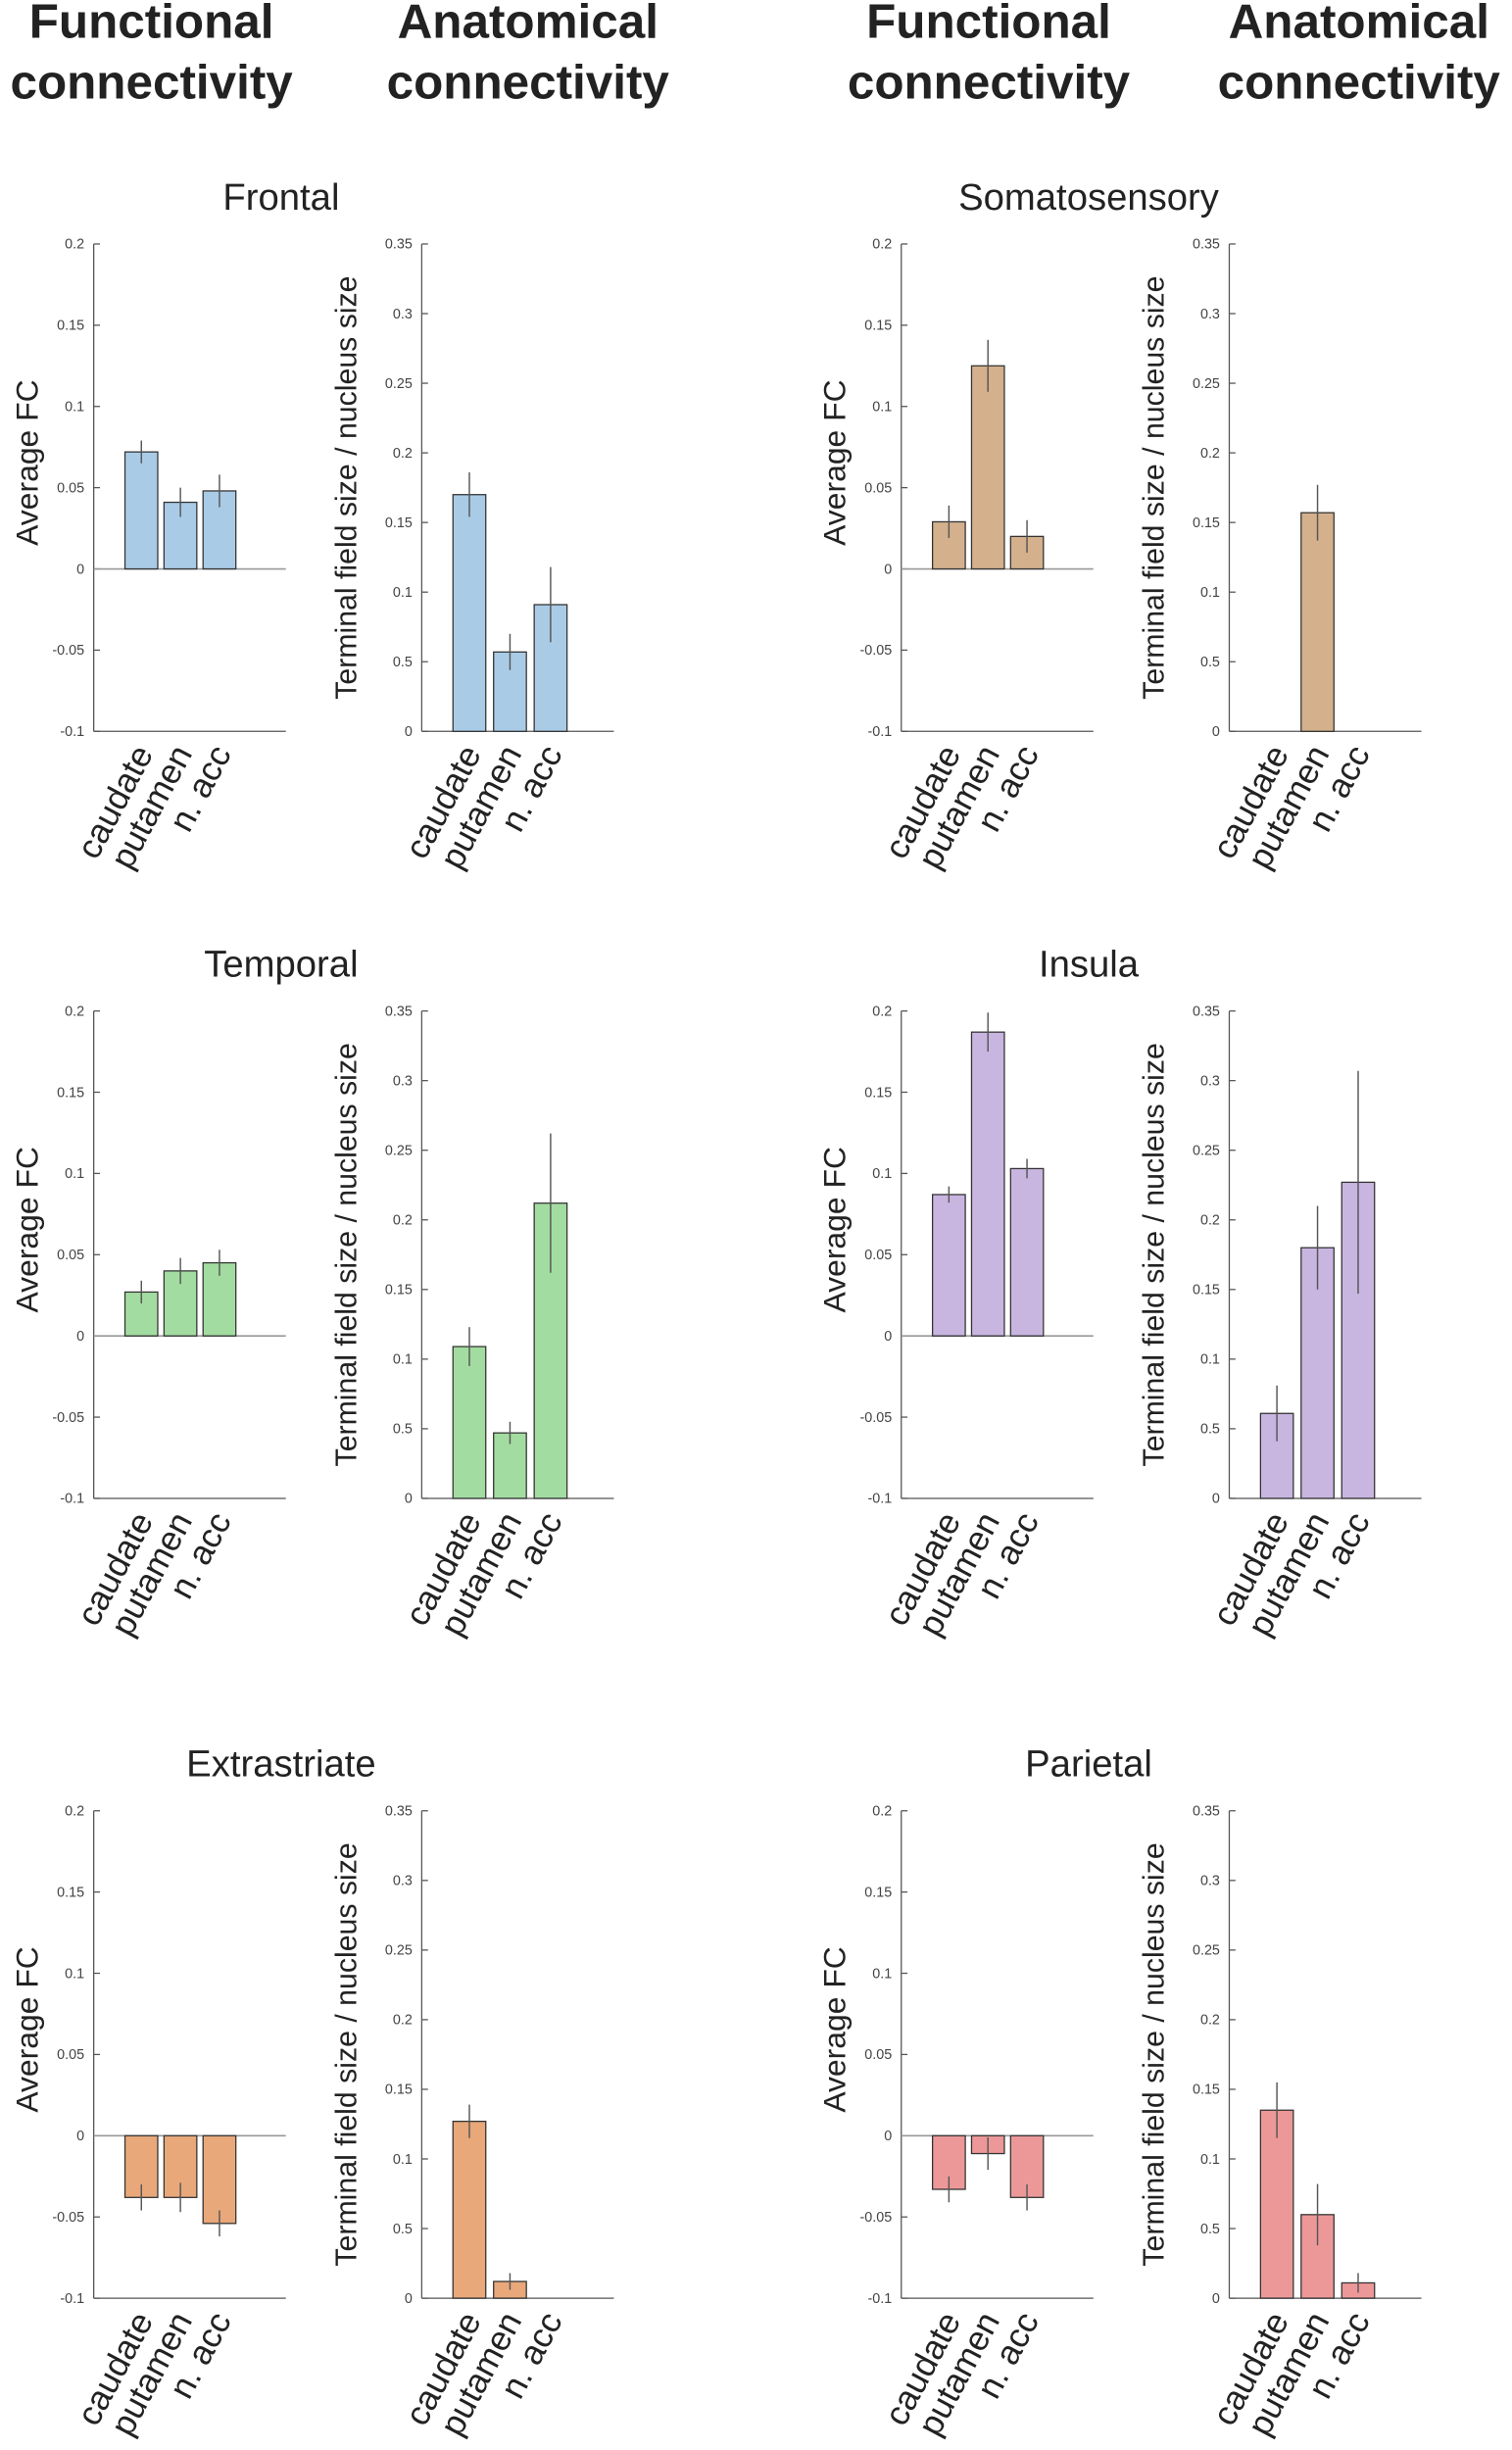 The image size is (1512, 2450). Describe the element at coordinates (1089, 197) in the screenshot. I see `panel-title: Somatosensory` at that location.